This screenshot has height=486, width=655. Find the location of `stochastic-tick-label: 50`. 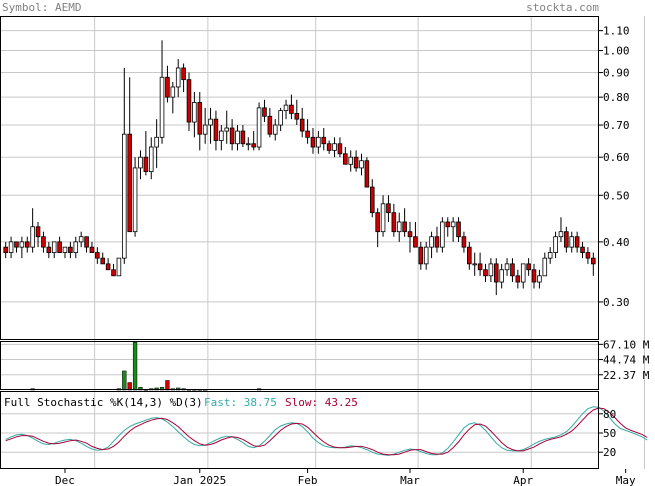

stochastic-tick-label: 50 is located at coordinates (609, 433).